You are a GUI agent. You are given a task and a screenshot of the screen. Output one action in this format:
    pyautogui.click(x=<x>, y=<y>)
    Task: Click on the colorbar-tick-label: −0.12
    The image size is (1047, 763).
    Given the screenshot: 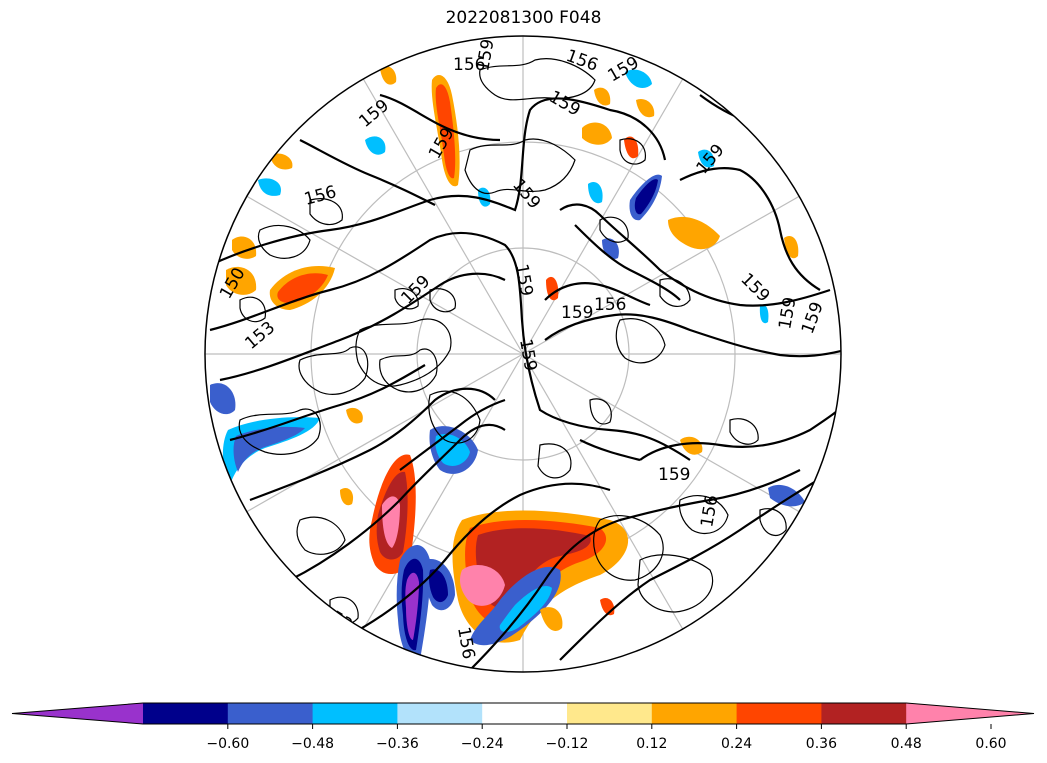 What is the action you would take?
    pyautogui.click(x=567, y=744)
    